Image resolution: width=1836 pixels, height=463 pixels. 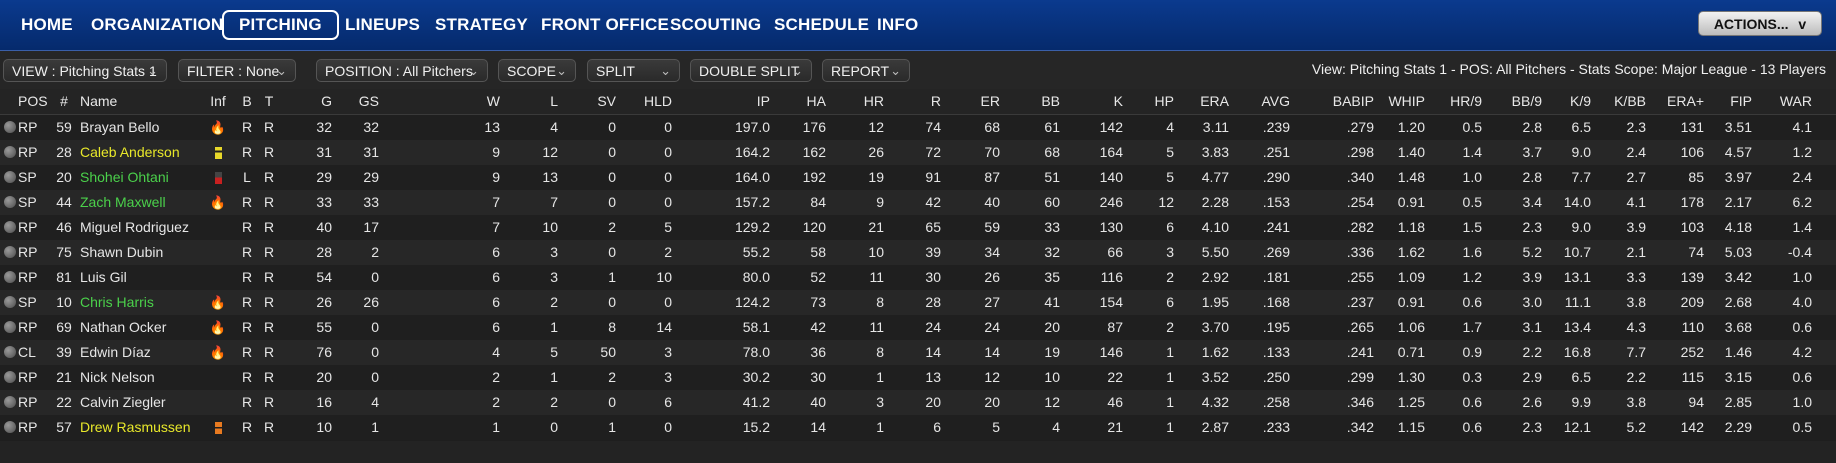 I want to click on nav-pitching: PITCHING, so click(x=280, y=25).